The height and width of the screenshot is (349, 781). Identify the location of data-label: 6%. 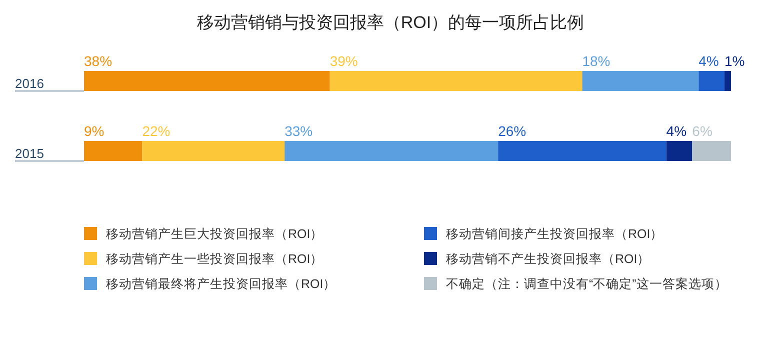
(702, 131).